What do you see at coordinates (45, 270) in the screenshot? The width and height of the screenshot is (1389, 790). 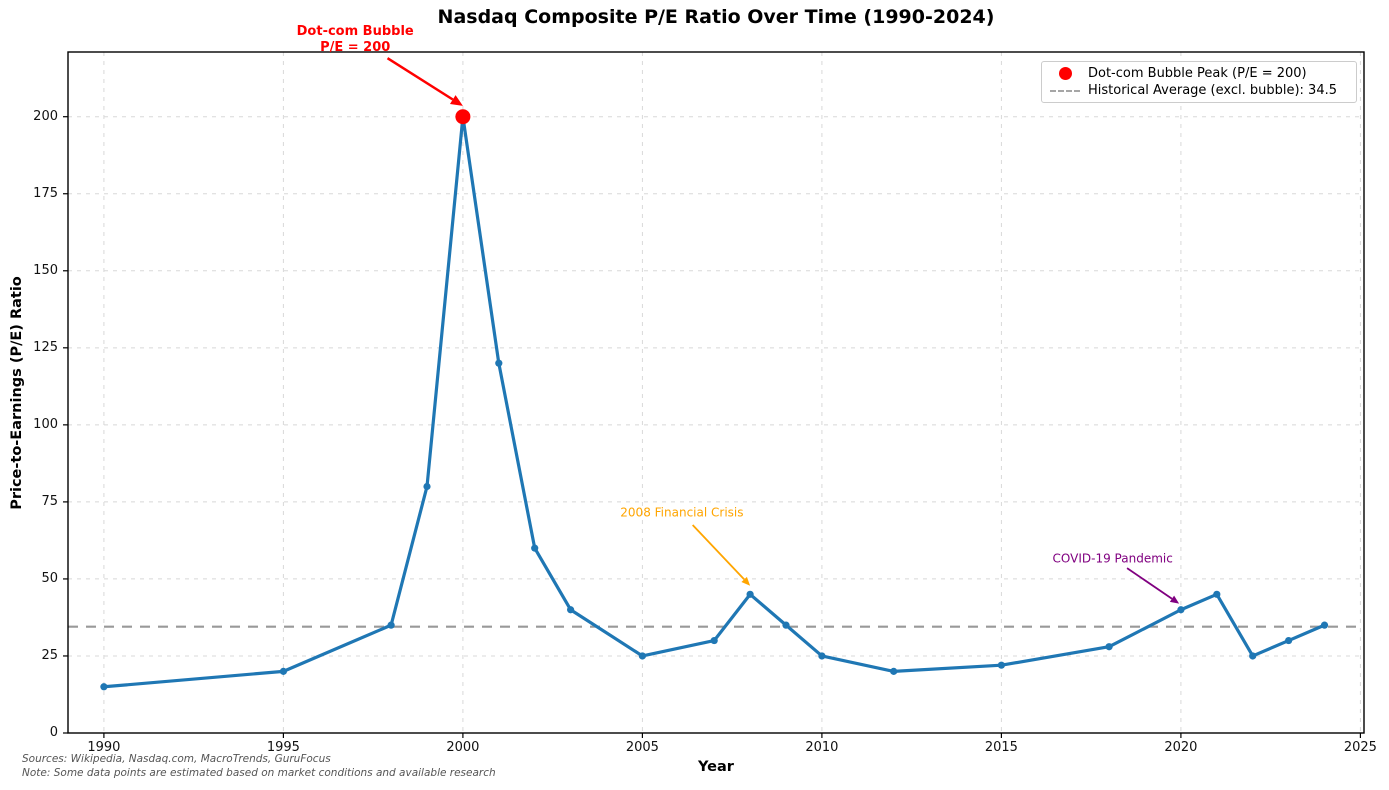 I see `y-tick-label: 150` at bounding box center [45, 270].